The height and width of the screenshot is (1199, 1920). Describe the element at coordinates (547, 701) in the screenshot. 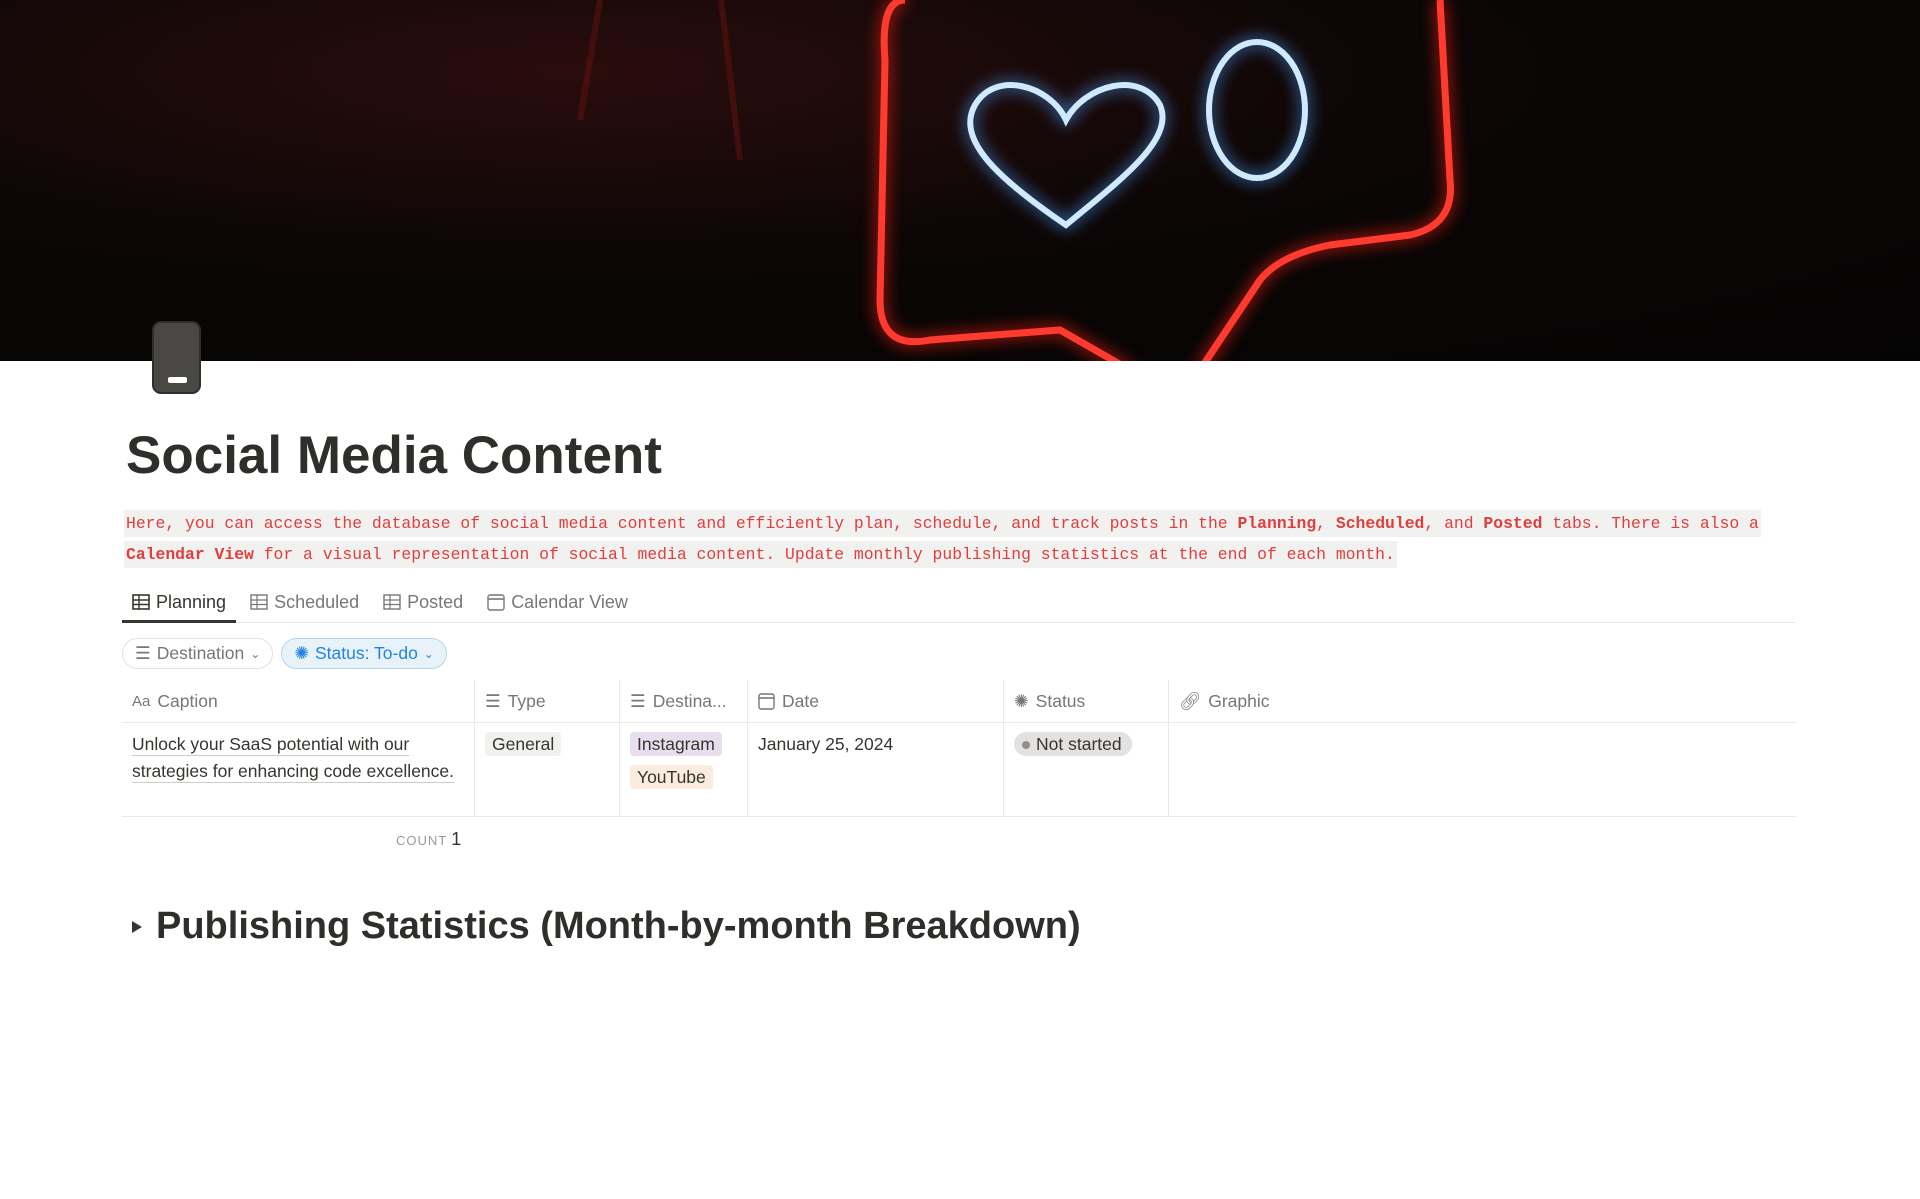

I see `column-type: ☰ Type` at that location.